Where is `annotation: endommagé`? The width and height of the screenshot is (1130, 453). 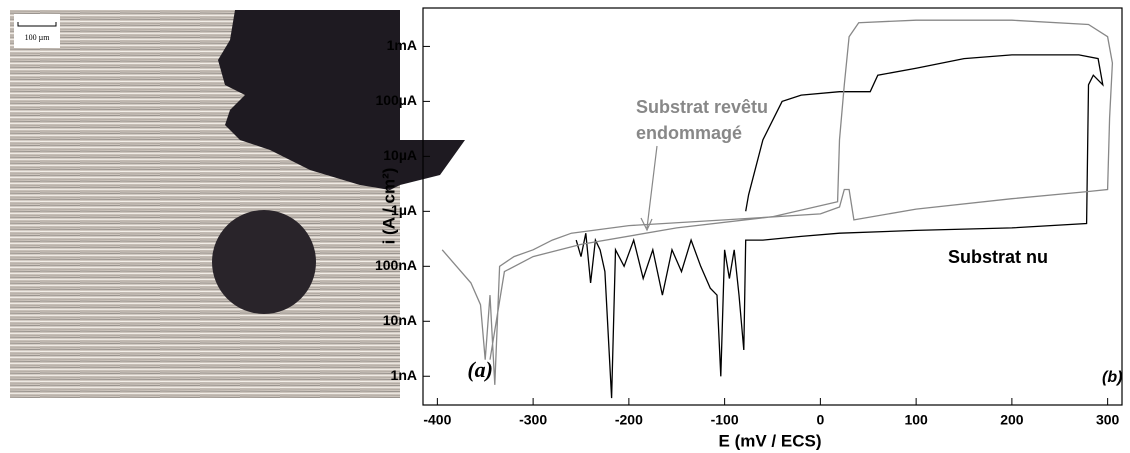
annotation: endommagé is located at coordinates (689, 133).